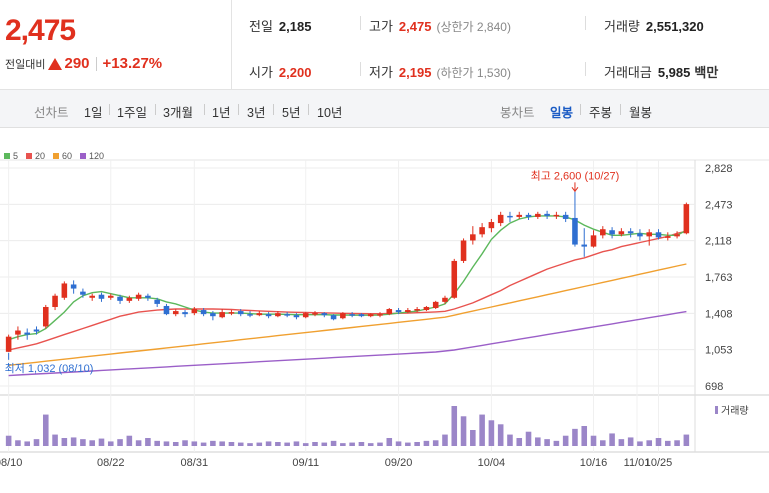  I want to click on tab-5year: 5년, so click(291, 113).